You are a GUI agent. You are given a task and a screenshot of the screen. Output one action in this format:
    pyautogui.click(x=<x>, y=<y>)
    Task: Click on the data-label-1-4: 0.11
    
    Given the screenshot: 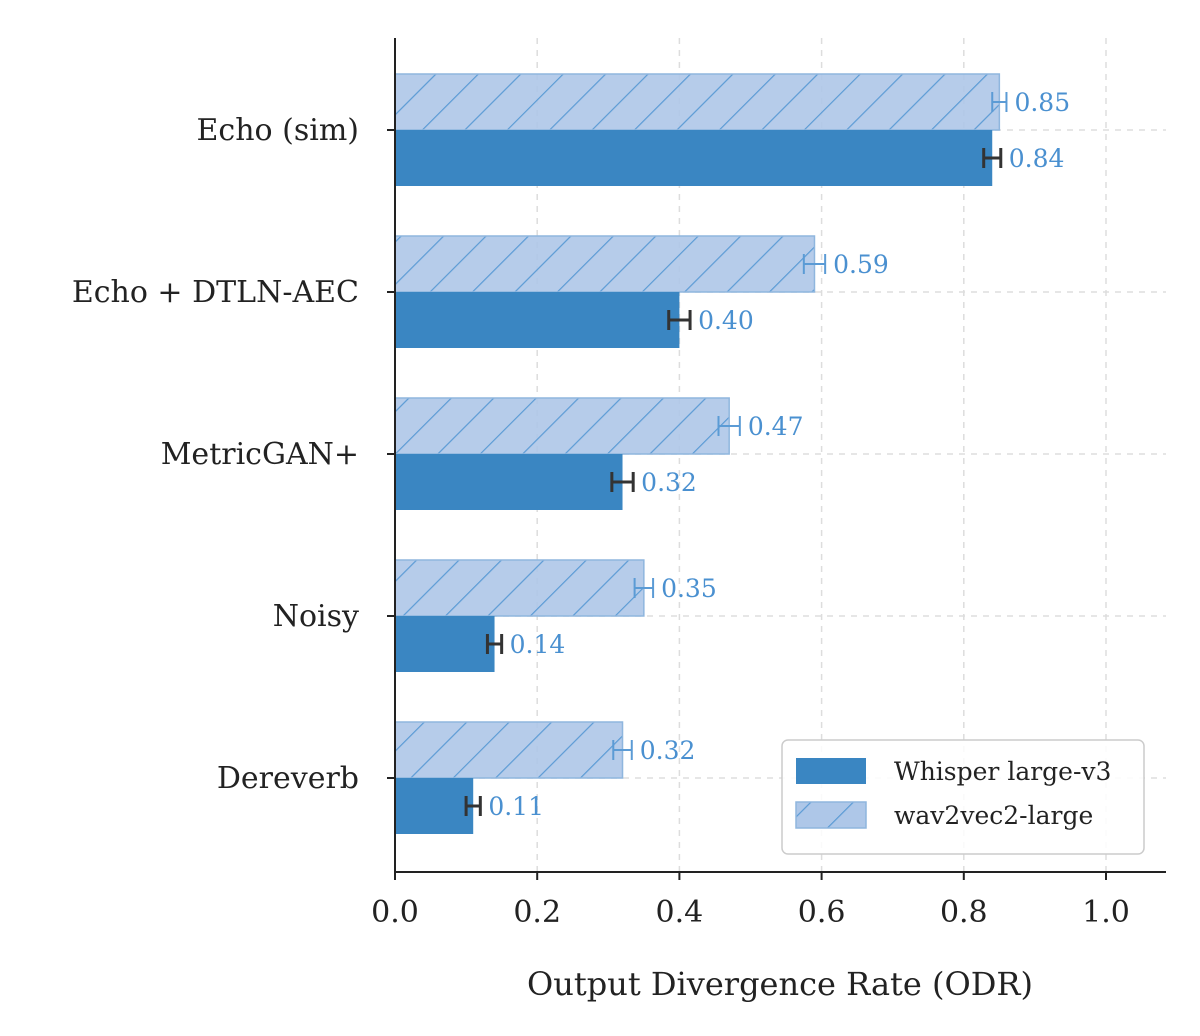 What is the action you would take?
    pyautogui.click(x=516, y=806)
    